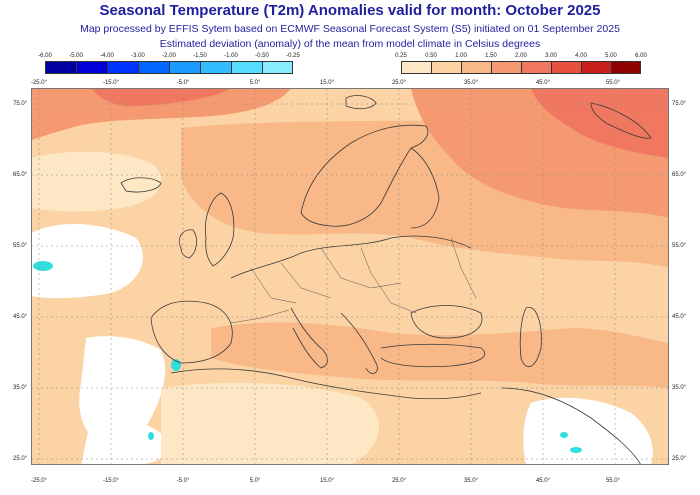 The image size is (700, 495). What do you see at coordinates (262, 56) in the screenshot?
I see `legend-tick-label: -0.50` at bounding box center [262, 56].